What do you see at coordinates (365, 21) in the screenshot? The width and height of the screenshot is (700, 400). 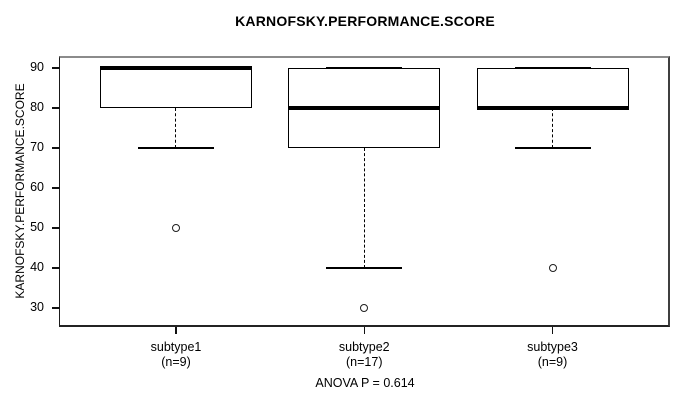 I see `chart-title: KARNOFSKY.PERFORMANCE.SCORE` at bounding box center [365, 21].